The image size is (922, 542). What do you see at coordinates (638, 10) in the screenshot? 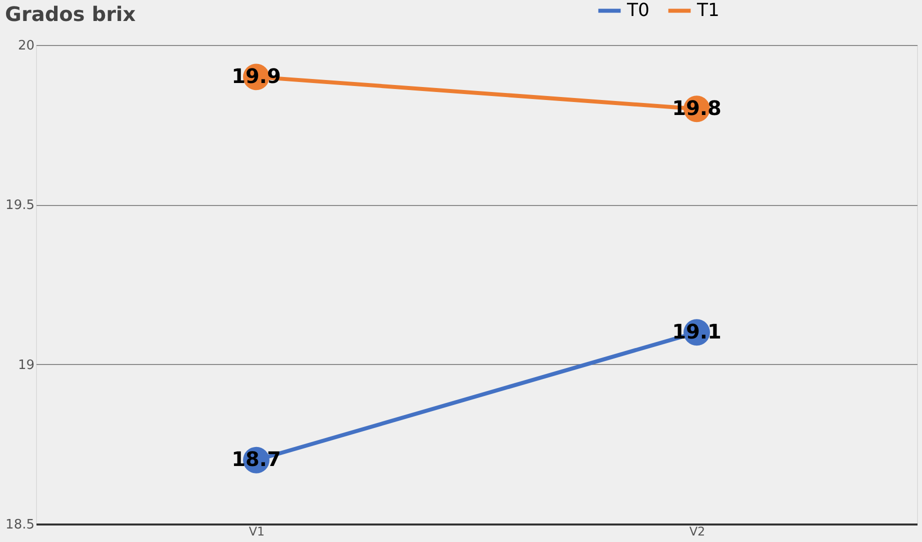
I see `legend-label: T0` at bounding box center [638, 10].